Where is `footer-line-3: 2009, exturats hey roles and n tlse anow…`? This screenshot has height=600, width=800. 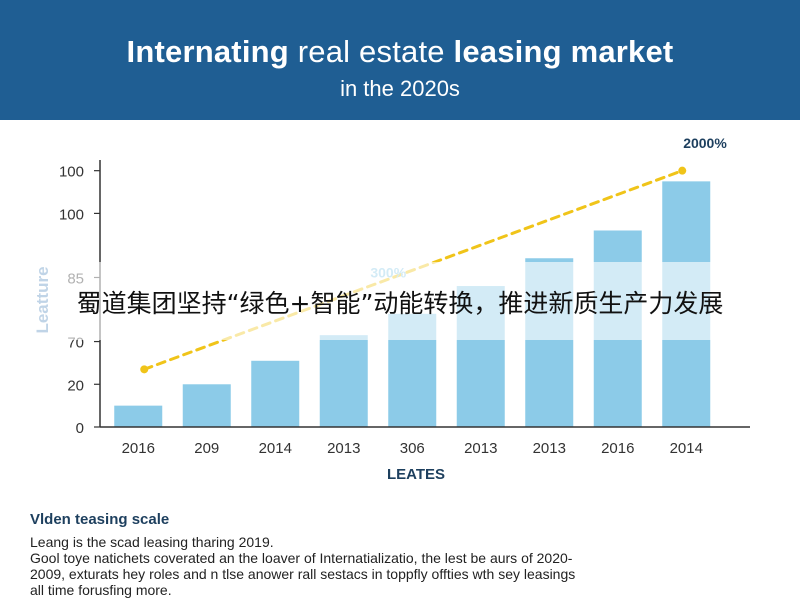
footer-line-3: 2009, exturats hey roles and n tlse anow… is located at coordinates (303, 574).